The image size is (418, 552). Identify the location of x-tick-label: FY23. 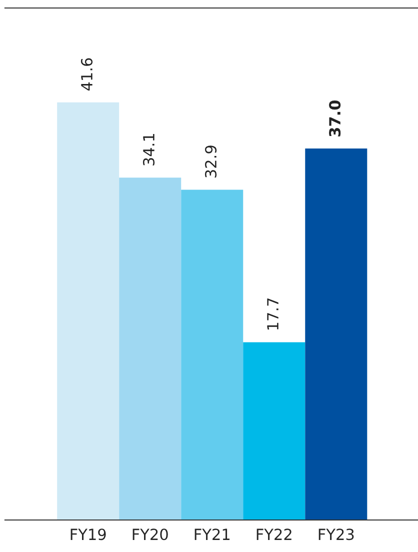
(336, 534).